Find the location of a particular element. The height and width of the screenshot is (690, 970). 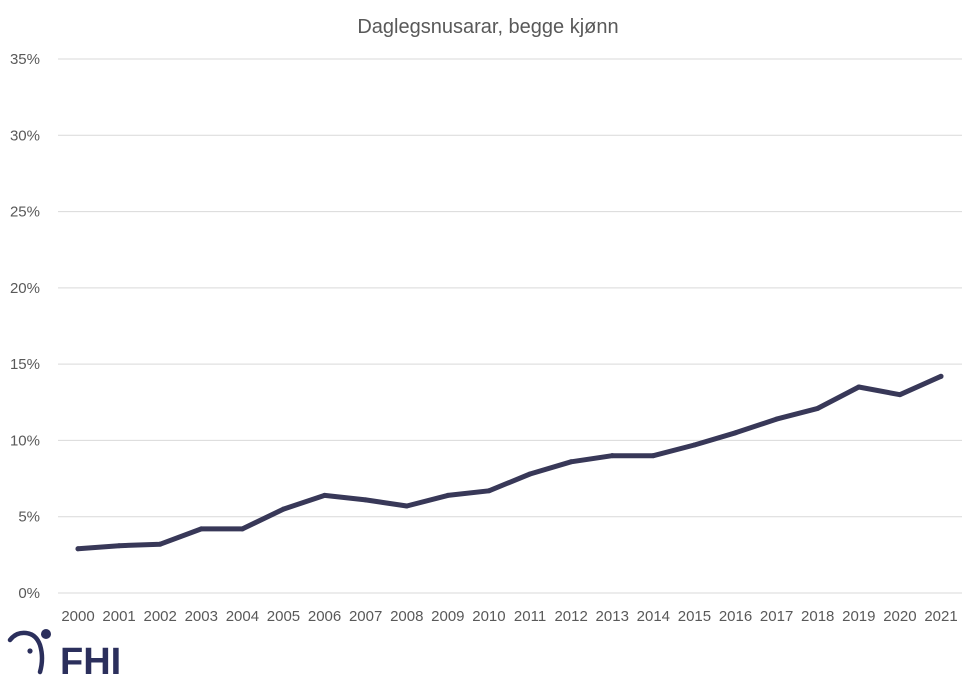

fhi-logo-mark-icon is located at coordinates (29, 652).